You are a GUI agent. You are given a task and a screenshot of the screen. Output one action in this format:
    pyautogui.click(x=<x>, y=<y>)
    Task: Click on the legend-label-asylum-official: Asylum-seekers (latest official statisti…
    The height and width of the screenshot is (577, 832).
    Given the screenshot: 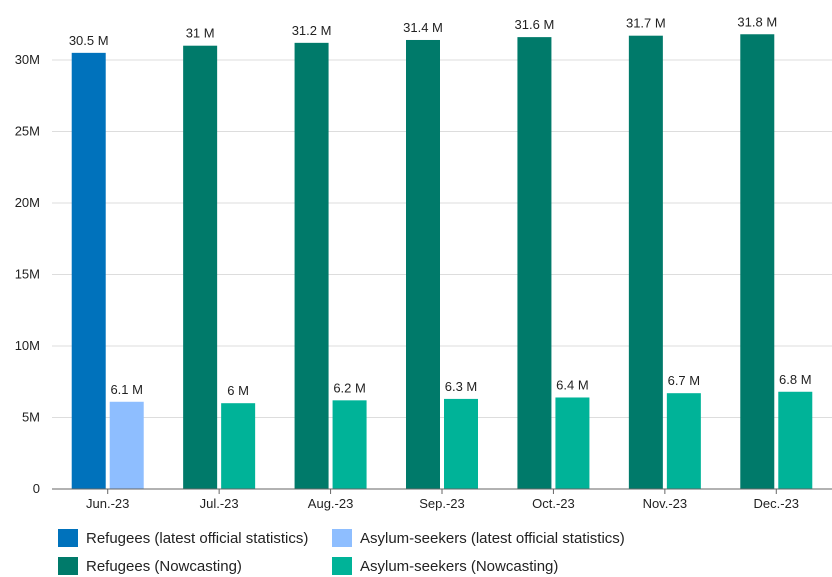 What is the action you would take?
    pyautogui.click(x=492, y=538)
    